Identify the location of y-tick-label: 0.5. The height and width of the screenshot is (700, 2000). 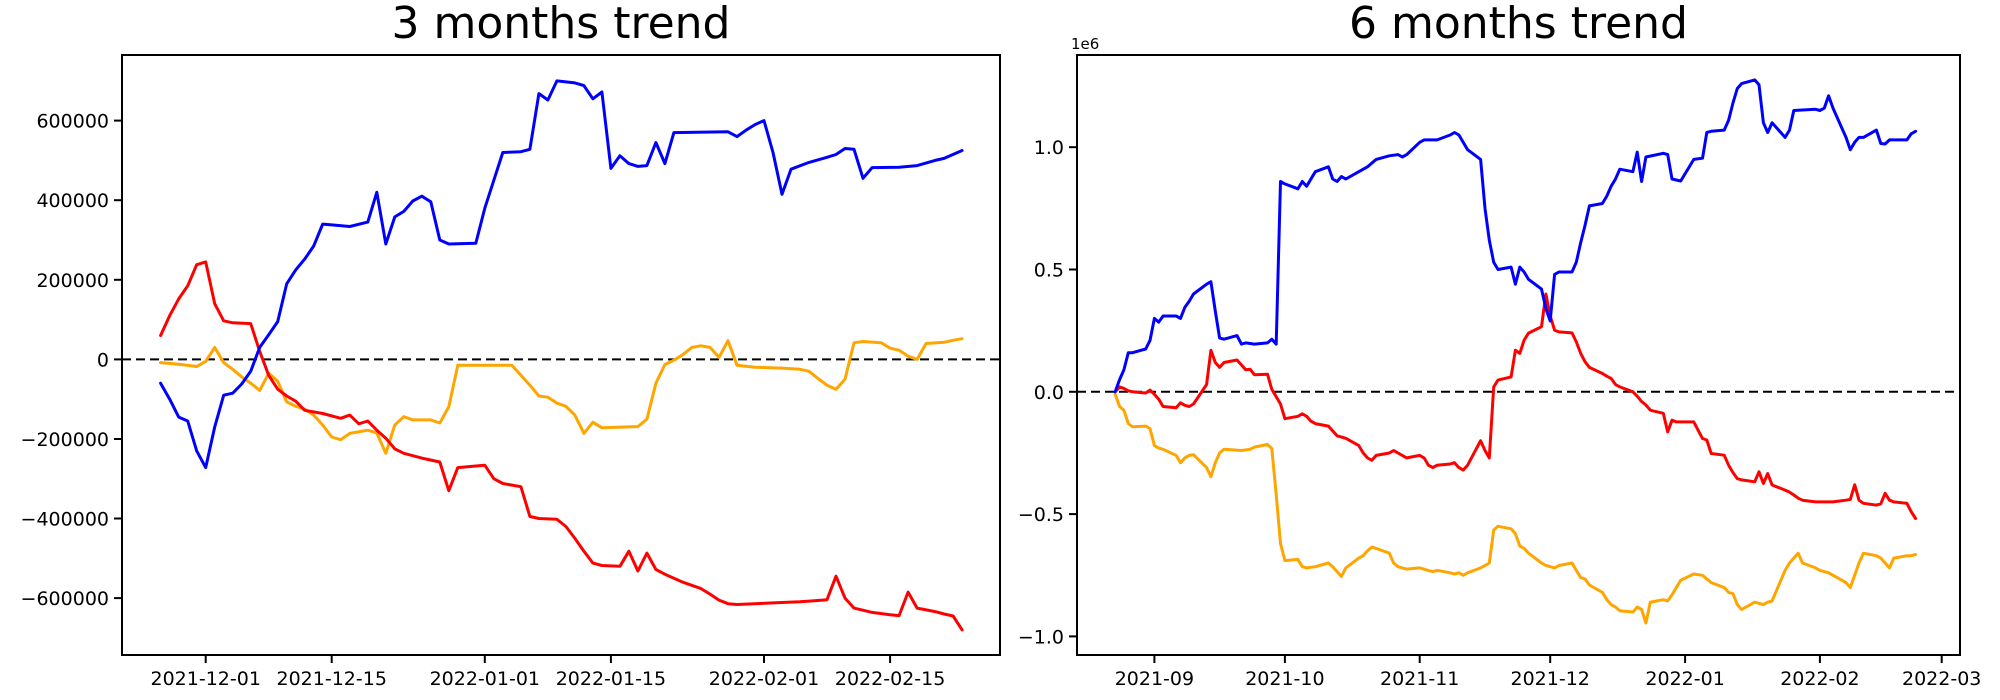
(1049, 271).